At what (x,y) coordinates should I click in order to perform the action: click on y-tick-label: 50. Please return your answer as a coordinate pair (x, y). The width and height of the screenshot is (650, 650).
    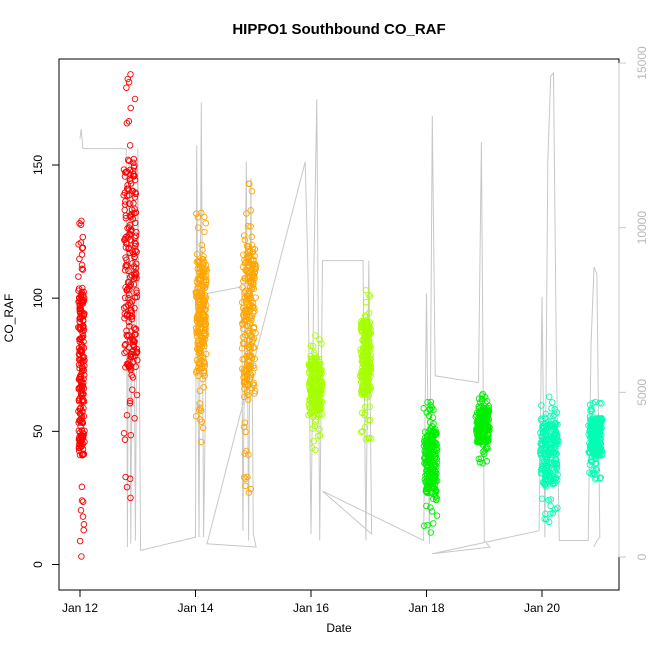
    Looking at the image, I should click on (38, 431).